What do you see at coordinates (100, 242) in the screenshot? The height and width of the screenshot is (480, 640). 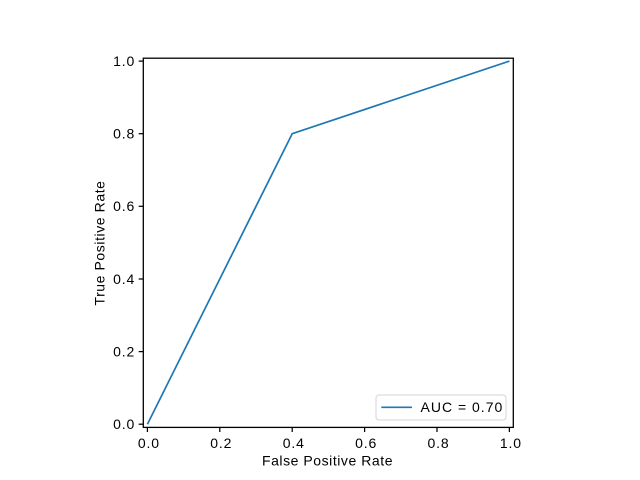 I see `svg-text: True Positive Rate` at bounding box center [100, 242].